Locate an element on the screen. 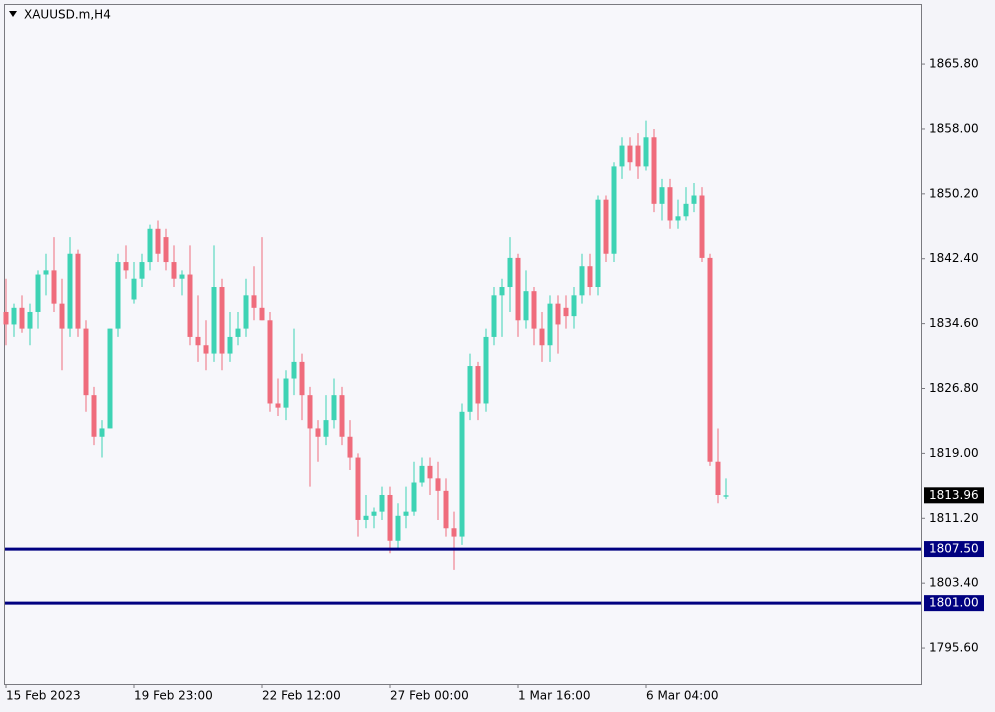 The image size is (995, 712). price-label: 1813.96 is located at coordinates (954, 495).